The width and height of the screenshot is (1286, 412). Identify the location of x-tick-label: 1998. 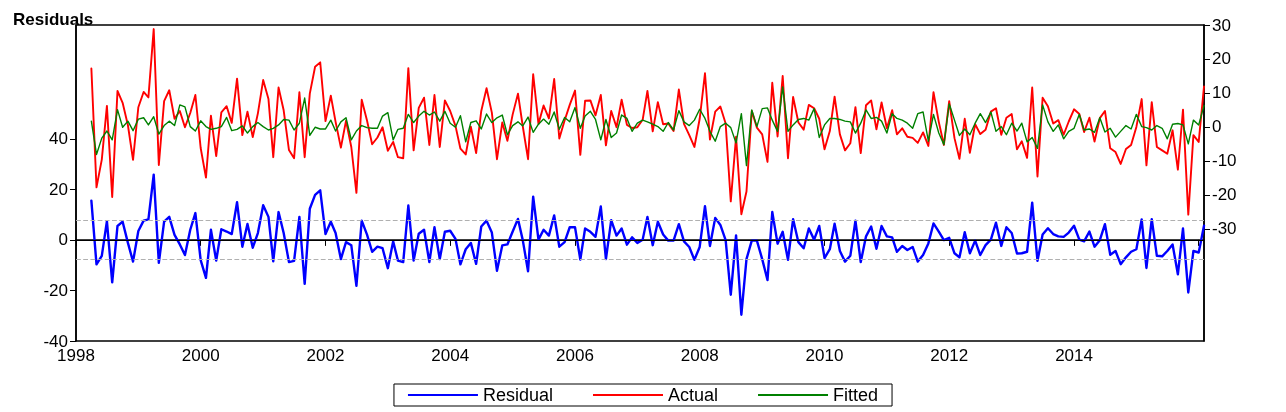
(76, 355).